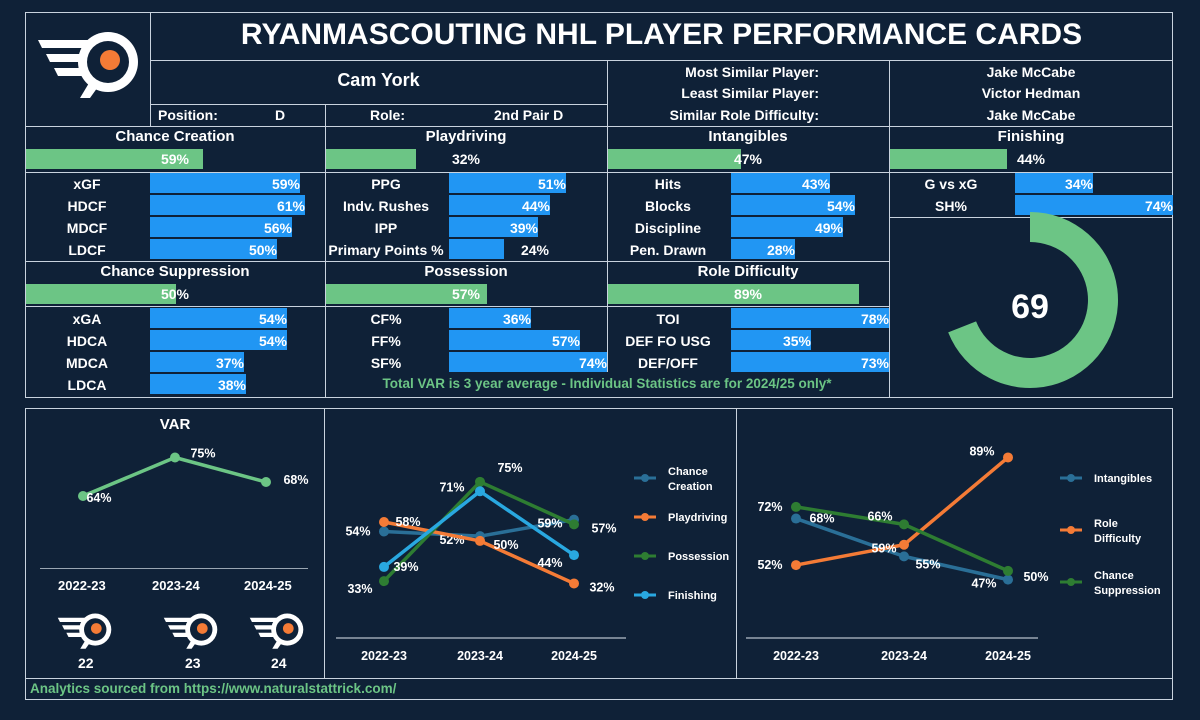 The width and height of the screenshot is (1200, 720). Describe the element at coordinates (592, 363) in the screenshot. I see `possession-row-value: 74%` at that location.